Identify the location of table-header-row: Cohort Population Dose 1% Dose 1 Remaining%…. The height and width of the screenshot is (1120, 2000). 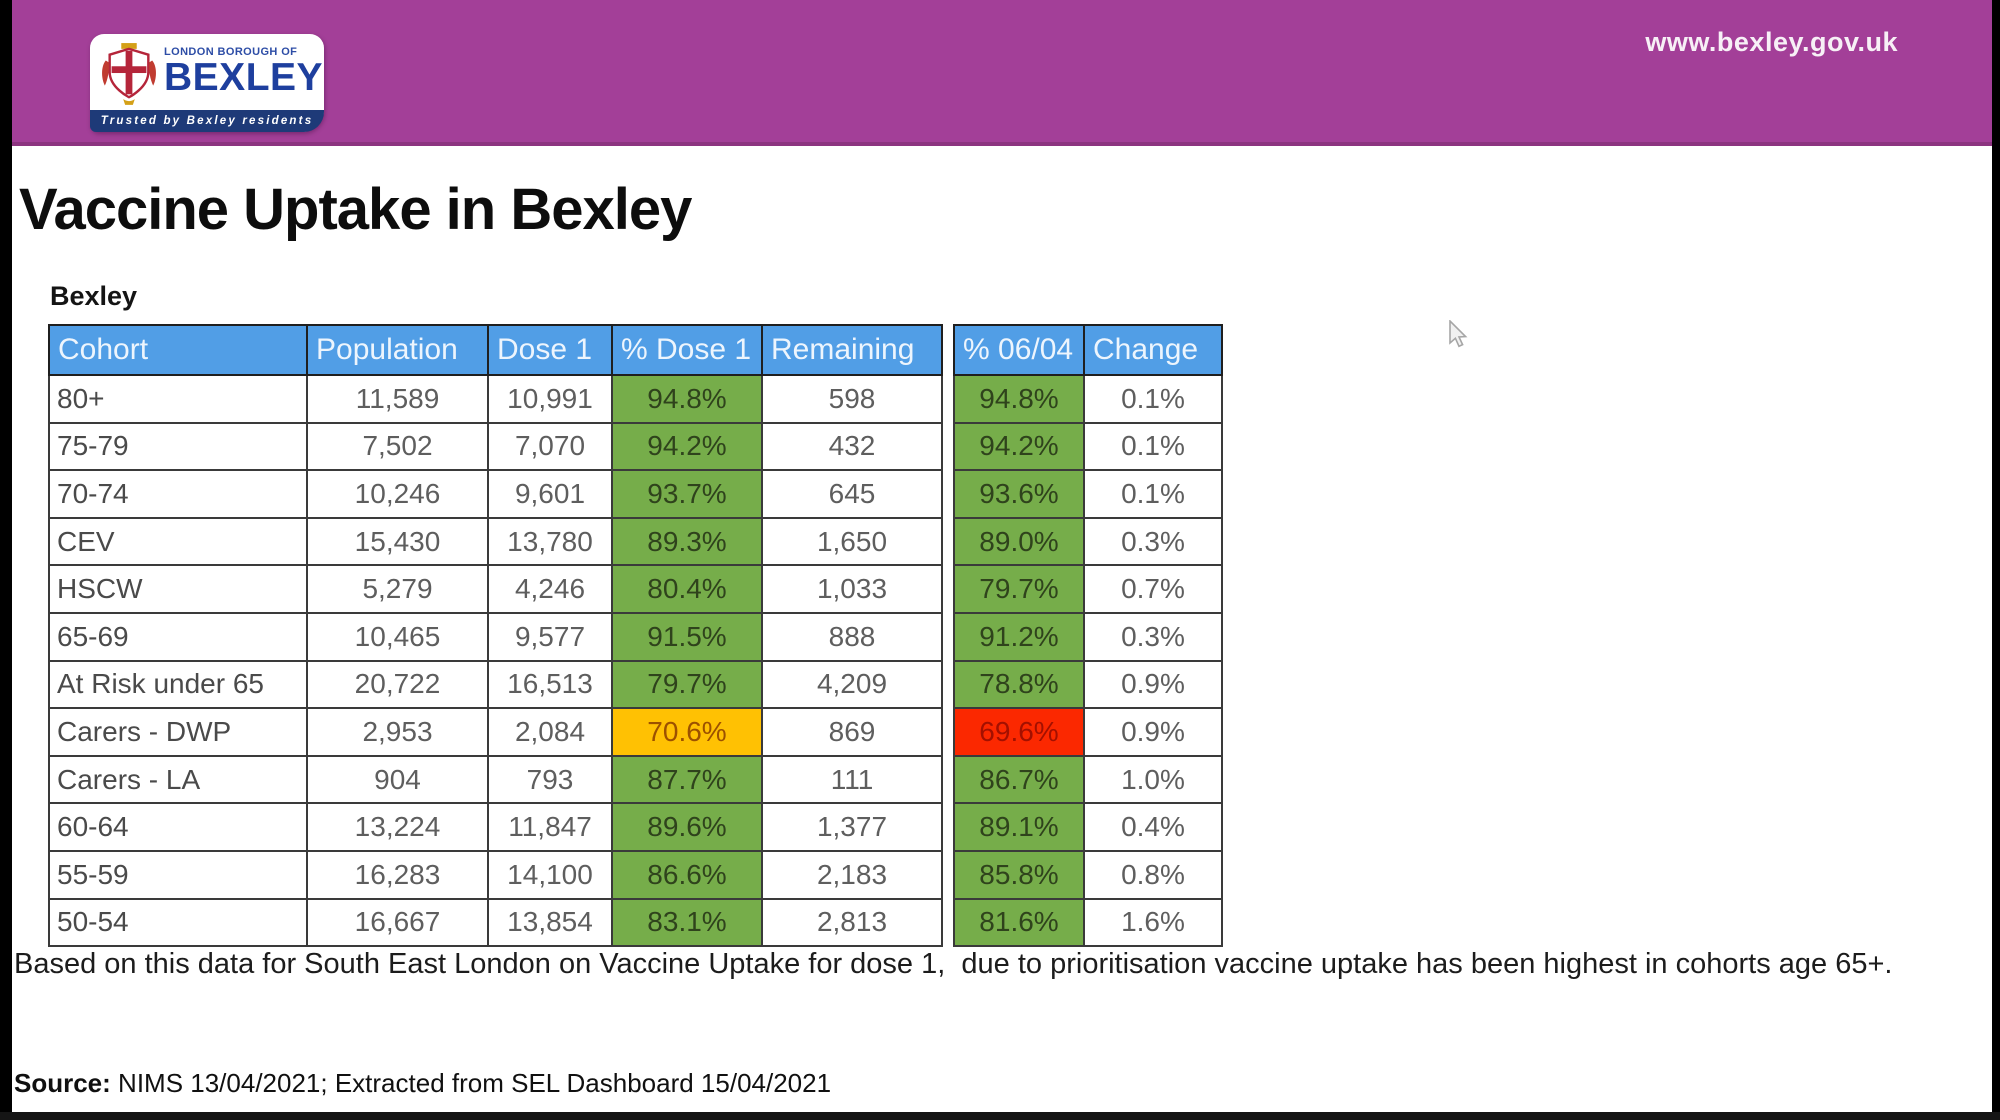
(635, 350).